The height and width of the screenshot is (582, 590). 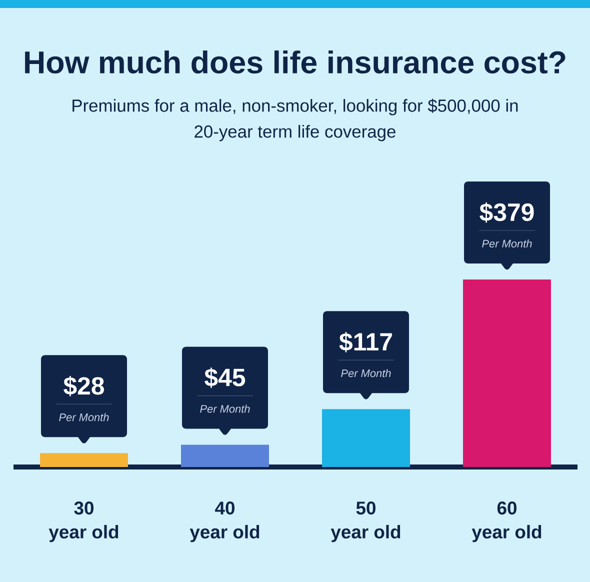 I want to click on data-label: $379, so click(x=507, y=212).